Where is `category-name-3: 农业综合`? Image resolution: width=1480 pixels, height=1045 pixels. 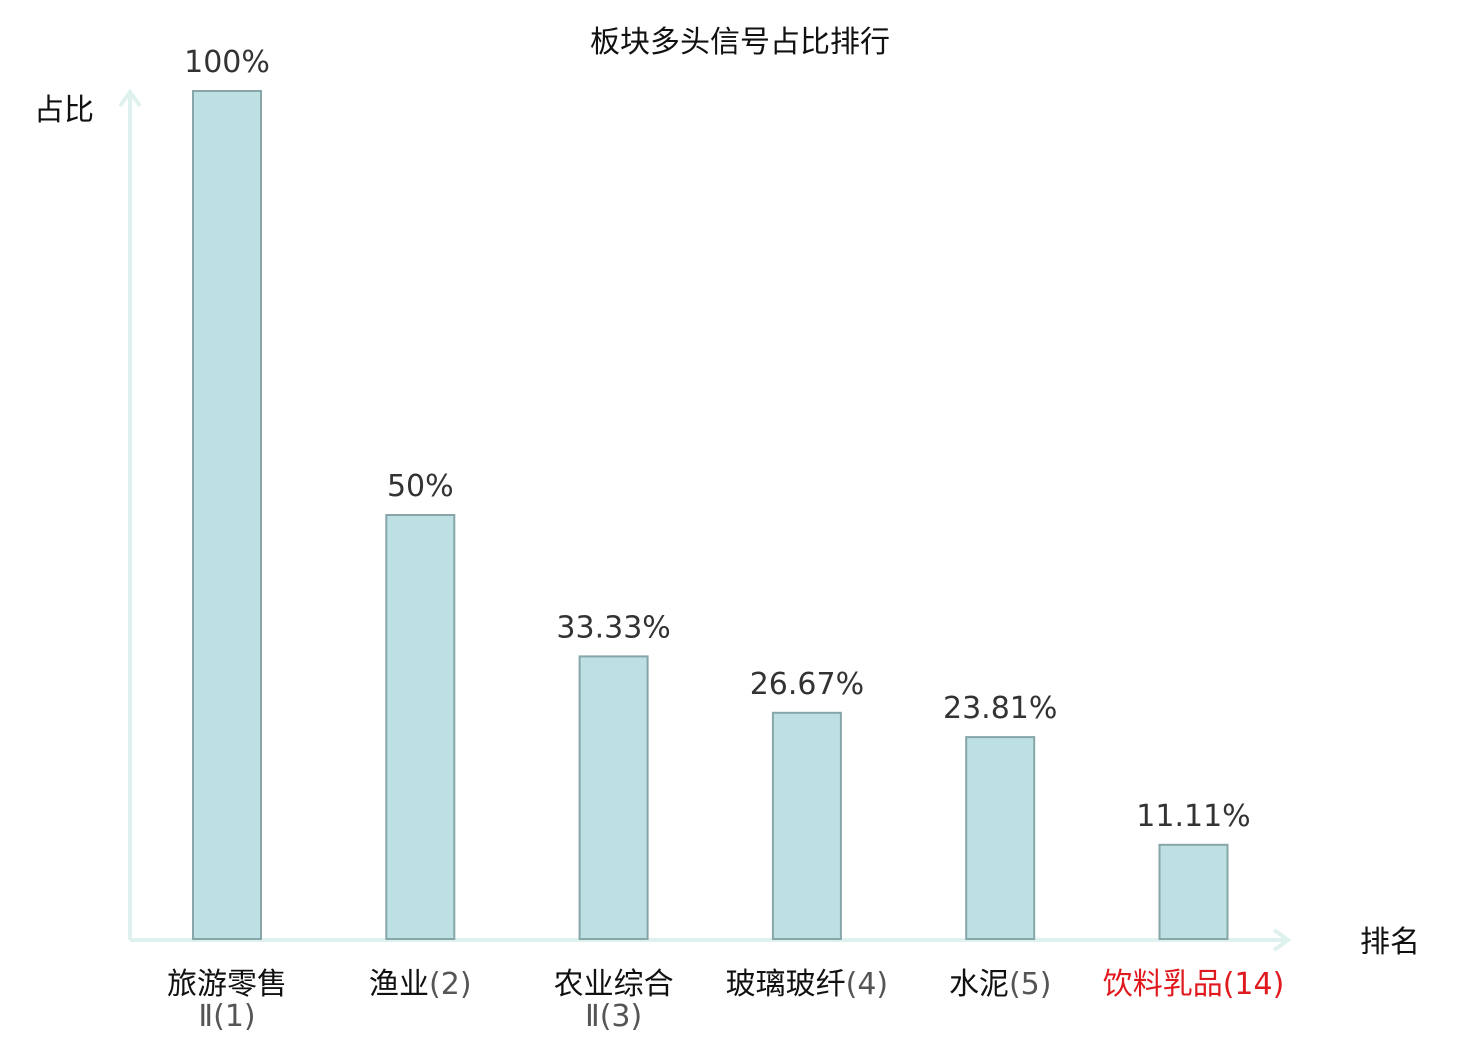 category-name-3: 农业综合 is located at coordinates (614, 984).